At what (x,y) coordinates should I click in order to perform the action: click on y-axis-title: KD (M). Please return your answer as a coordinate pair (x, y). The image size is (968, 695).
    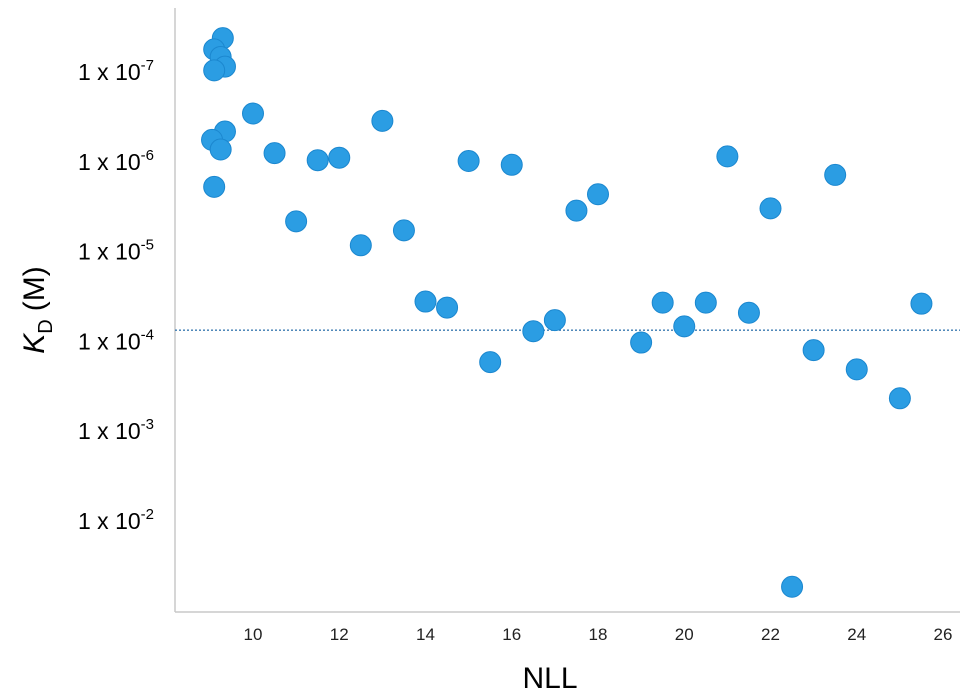
    Looking at the image, I should click on (37, 309).